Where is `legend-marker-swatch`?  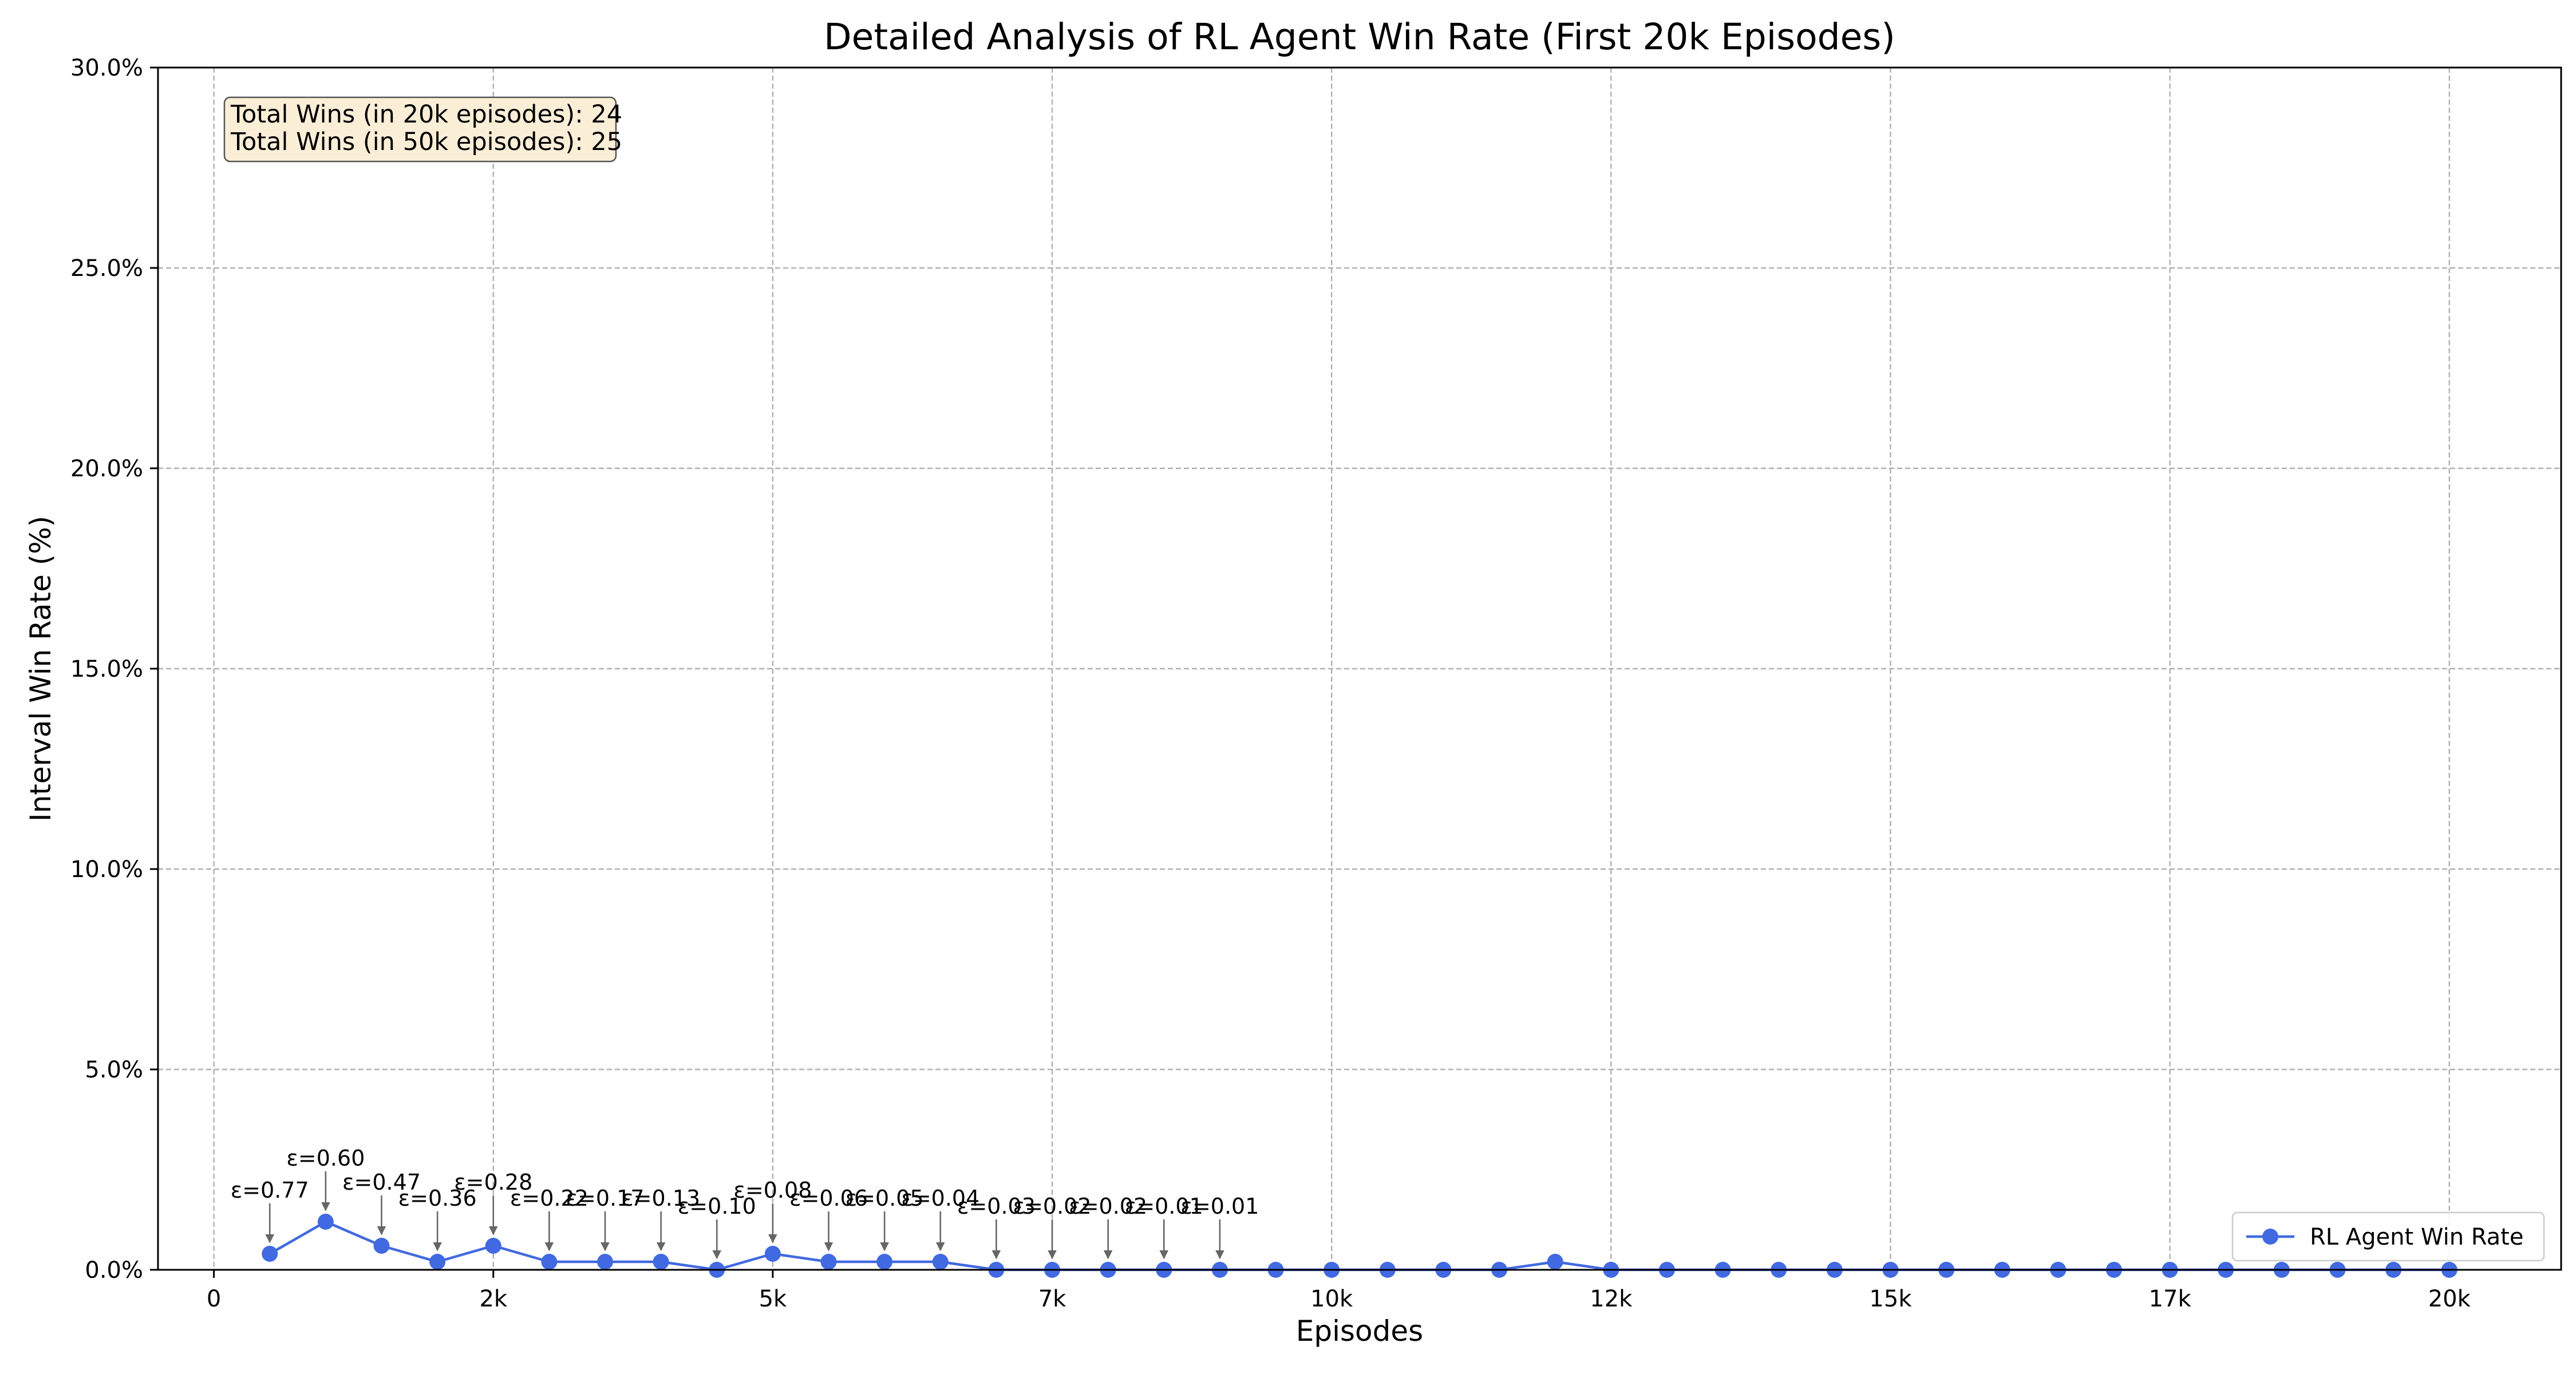
legend-marker-swatch is located at coordinates (2270, 1237).